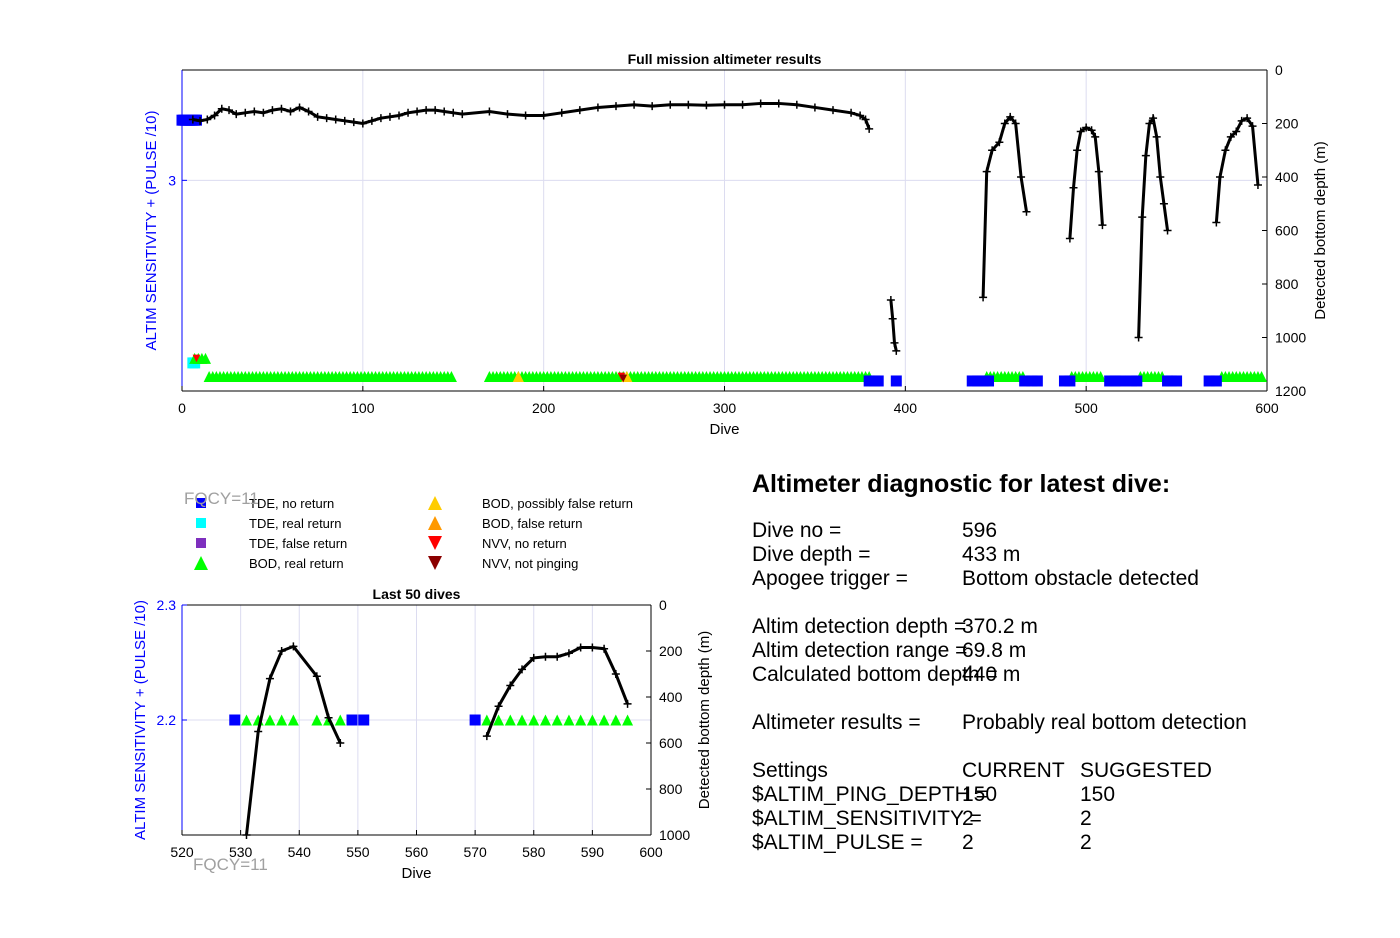 The image size is (1400, 938). I want to click on x-tick-label: 100, so click(363, 408).